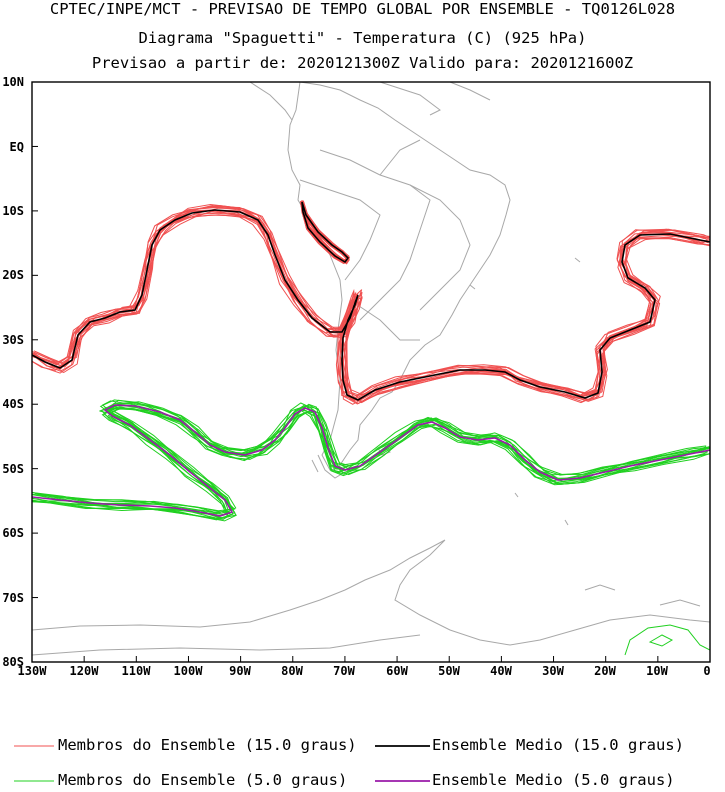  Describe the element at coordinates (553, 671) in the screenshot. I see `lon-label: 30W` at that location.